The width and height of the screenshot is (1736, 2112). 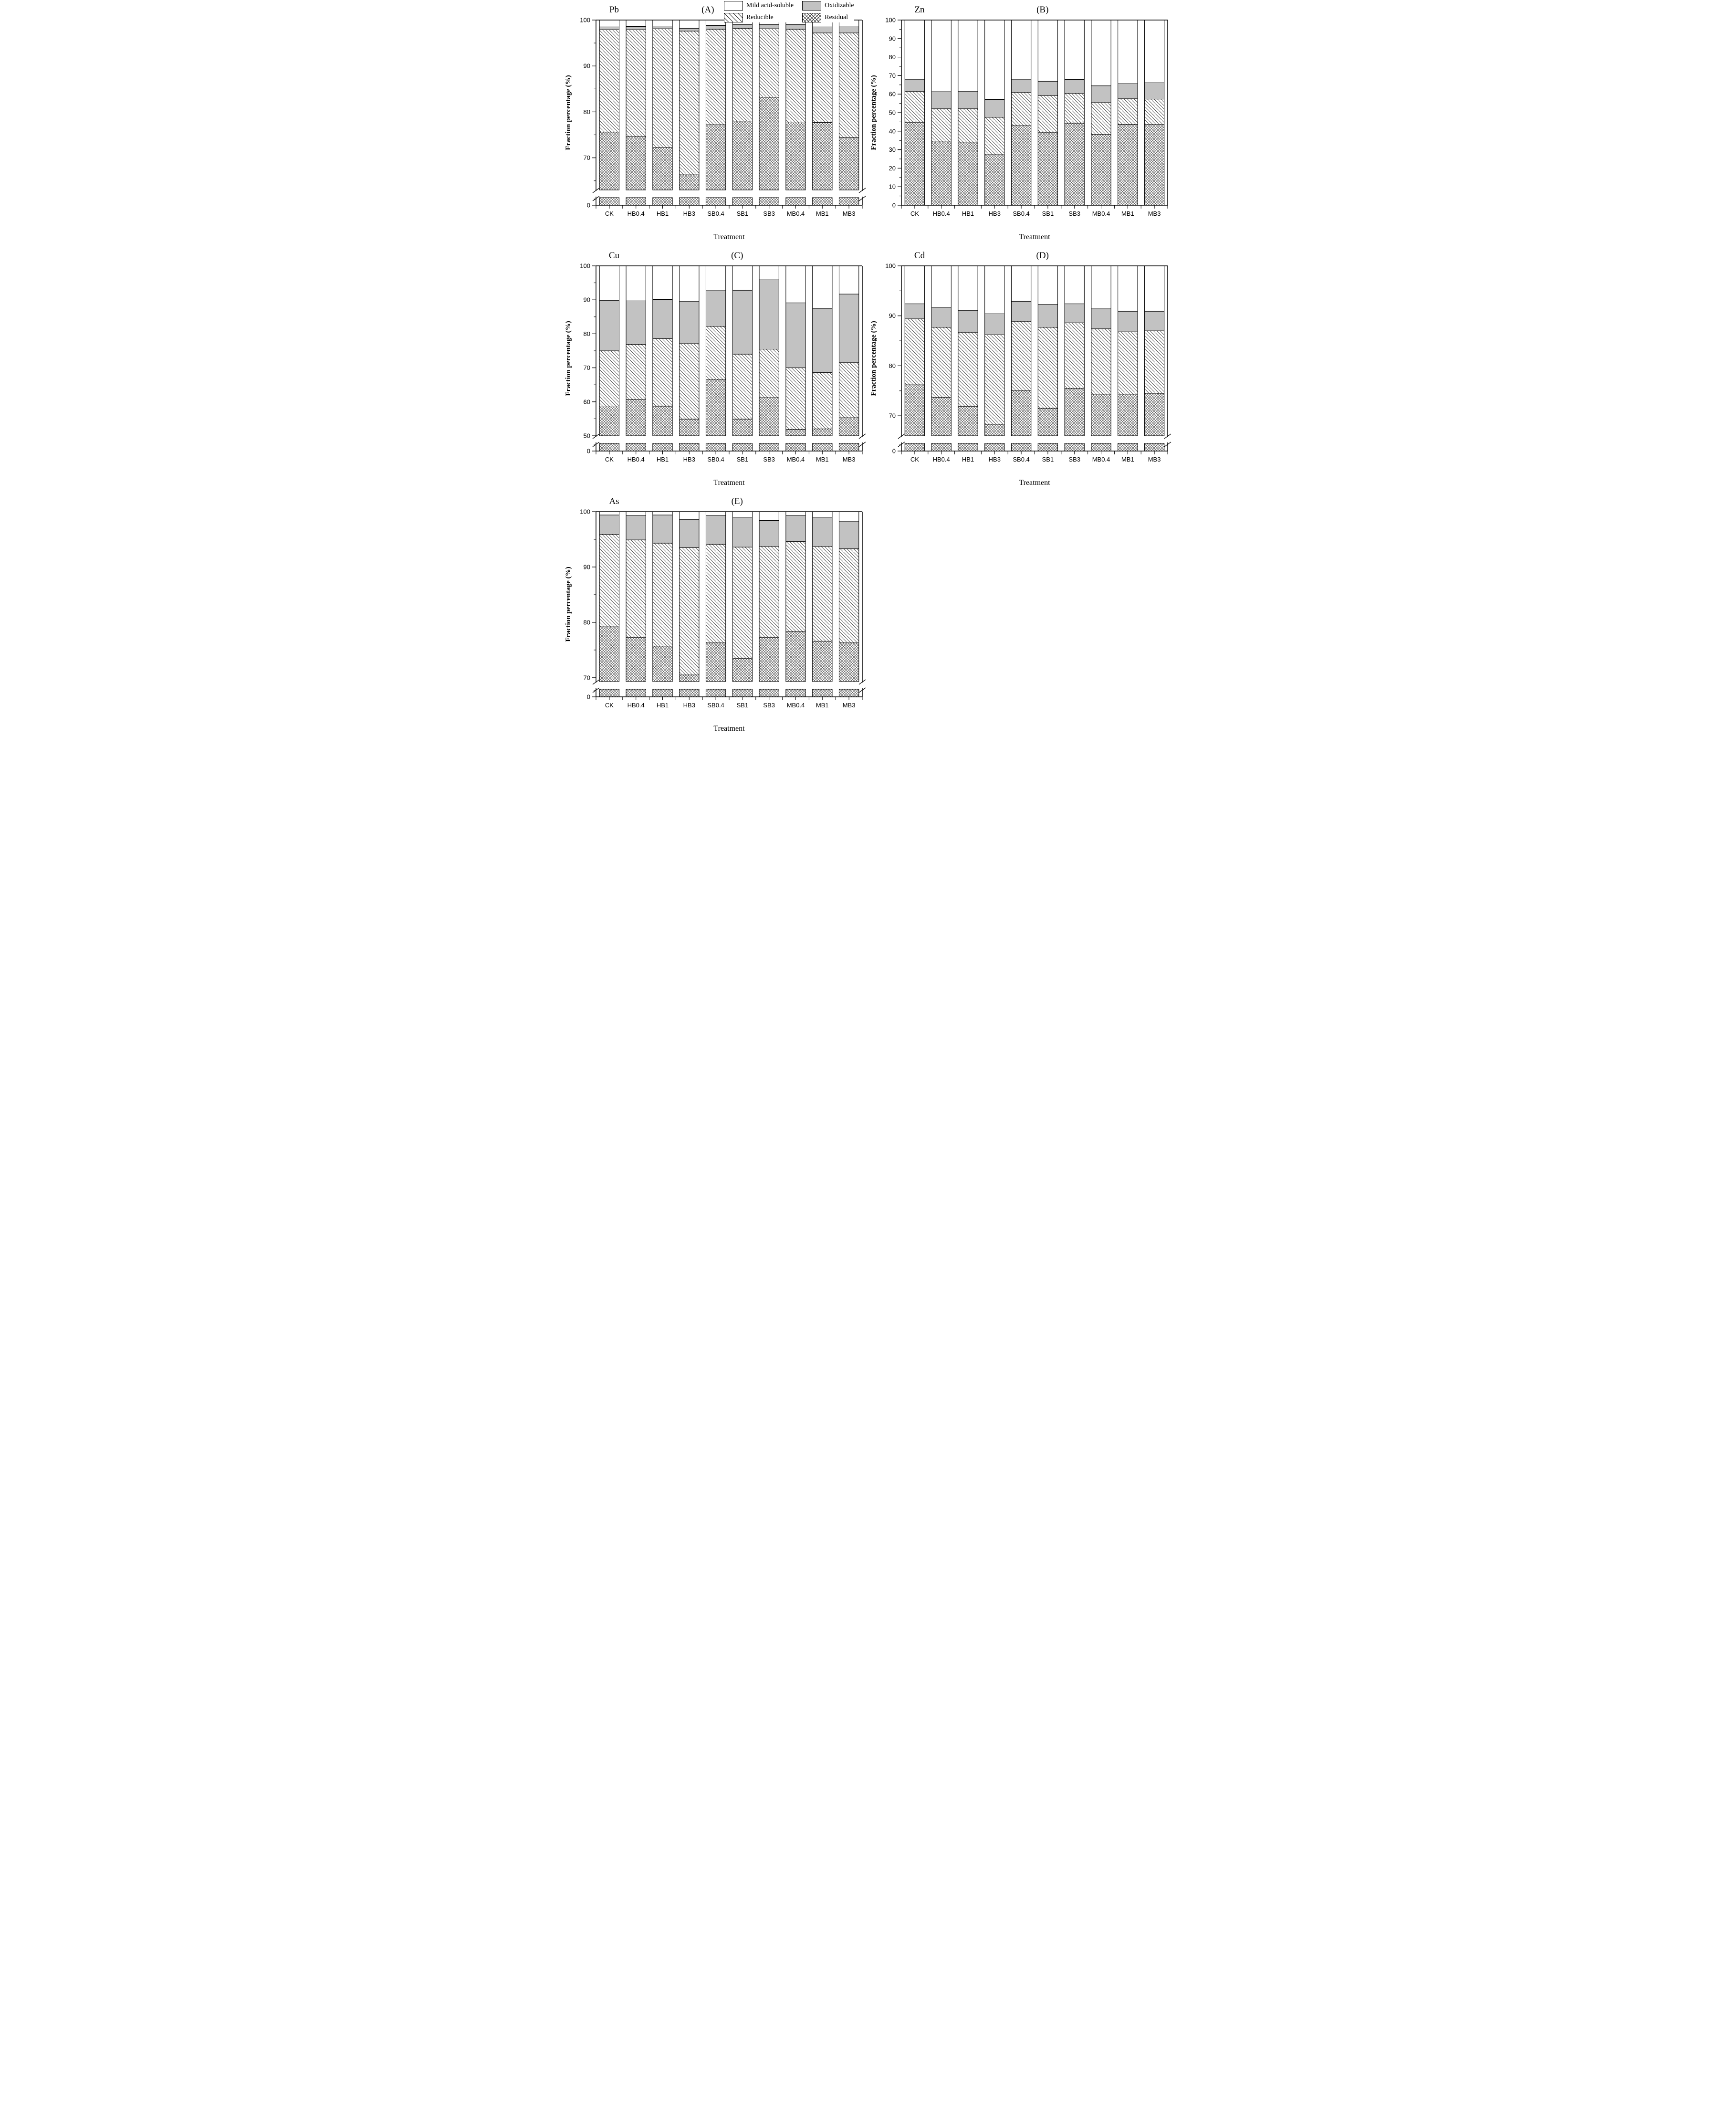 What do you see at coordinates (941, 214) in the screenshot?
I see `x-category-label: HB0.4` at bounding box center [941, 214].